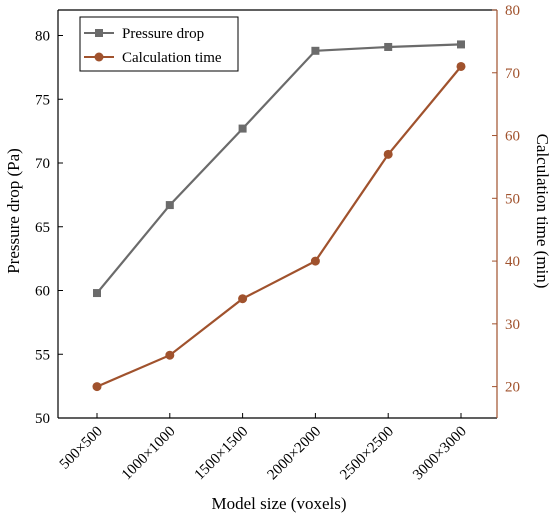 This screenshot has width=550, height=519. I want to click on y-right-tick-label: 60, so click(512, 137).